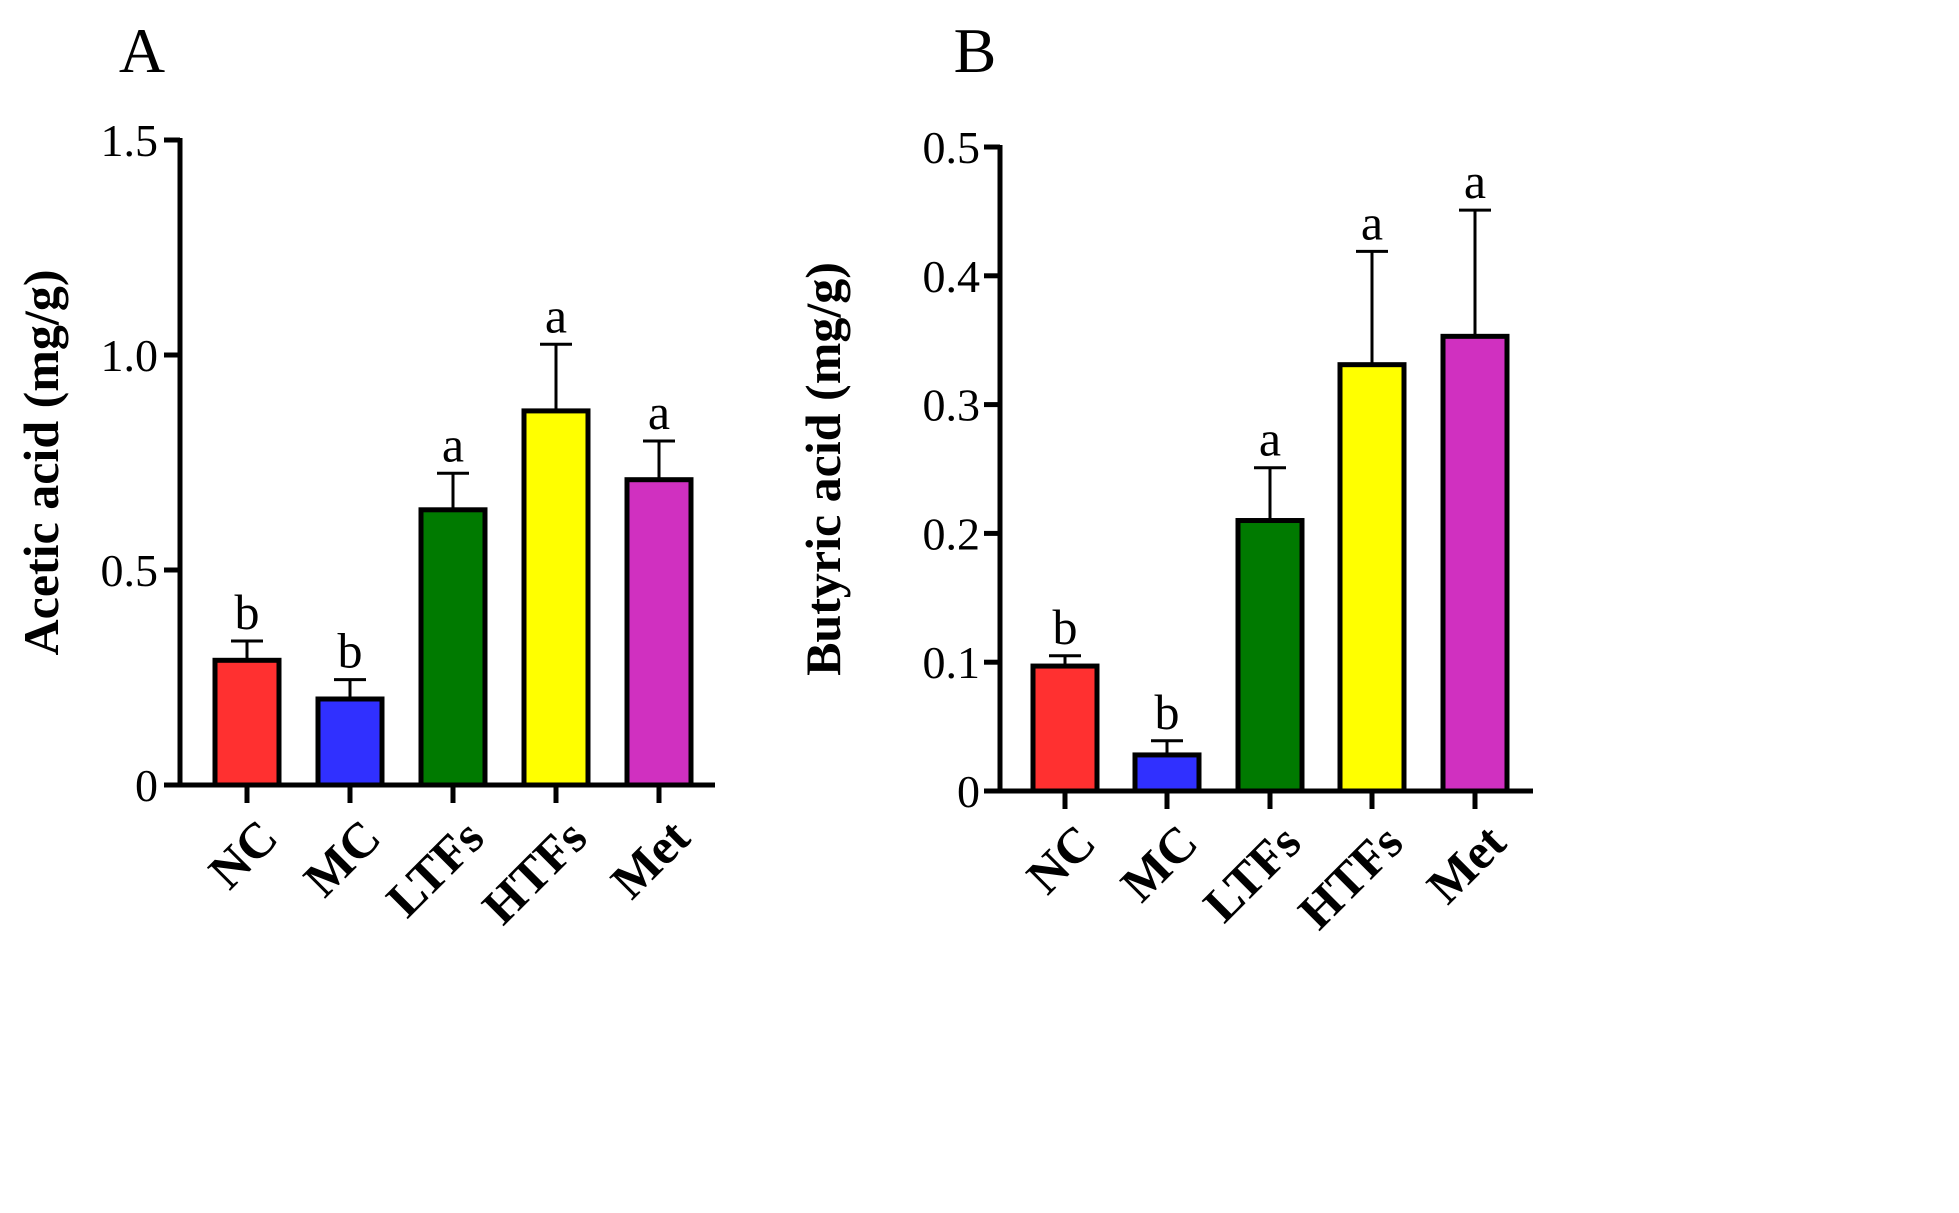 The width and height of the screenshot is (1959, 1213). What do you see at coordinates (975, 50) in the screenshot?
I see `panel-label: B` at bounding box center [975, 50].